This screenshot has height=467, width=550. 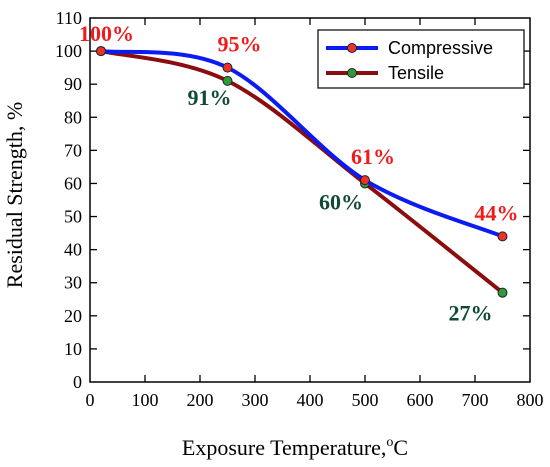 I want to click on compressive-data-label: 44%, so click(x=497, y=212).